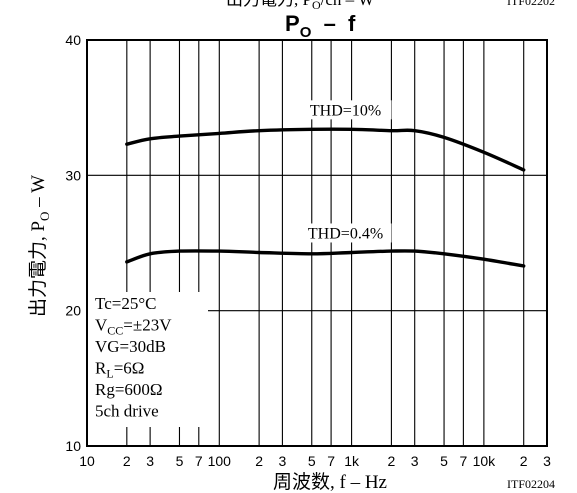 The image size is (577, 493). Describe the element at coordinates (333, 23) in the screenshot. I see `chart-title-rest: – f` at that location.